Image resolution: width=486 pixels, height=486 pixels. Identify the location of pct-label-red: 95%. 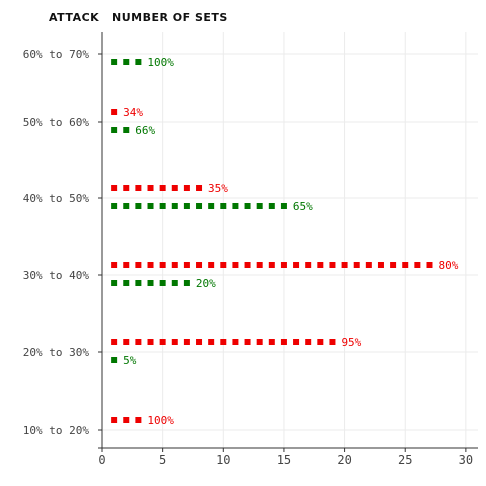
(351, 342).